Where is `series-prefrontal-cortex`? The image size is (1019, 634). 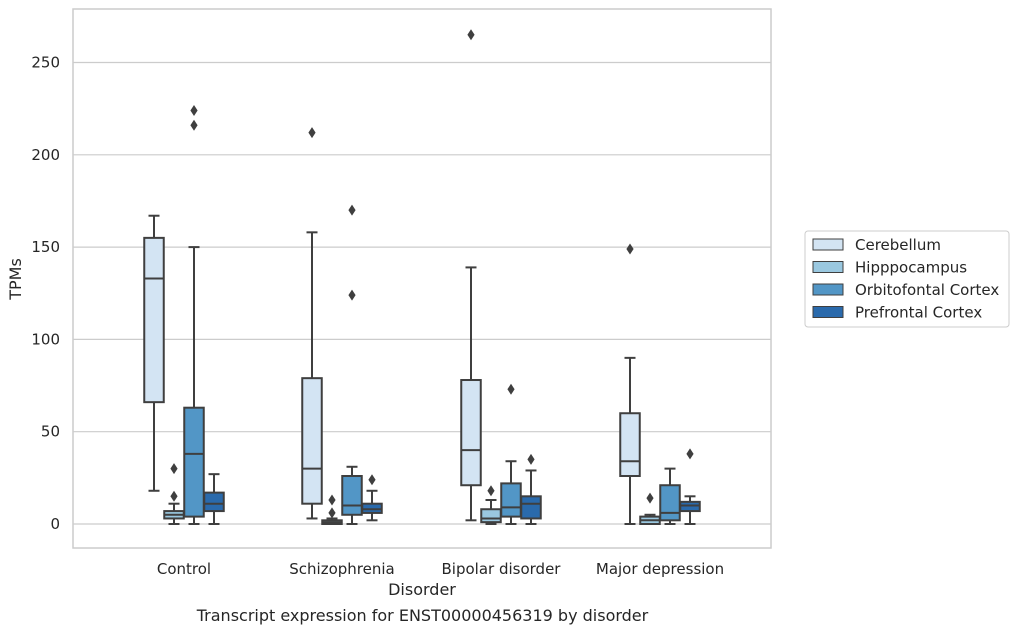 series-prefrontal-cortex is located at coordinates (452, 486).